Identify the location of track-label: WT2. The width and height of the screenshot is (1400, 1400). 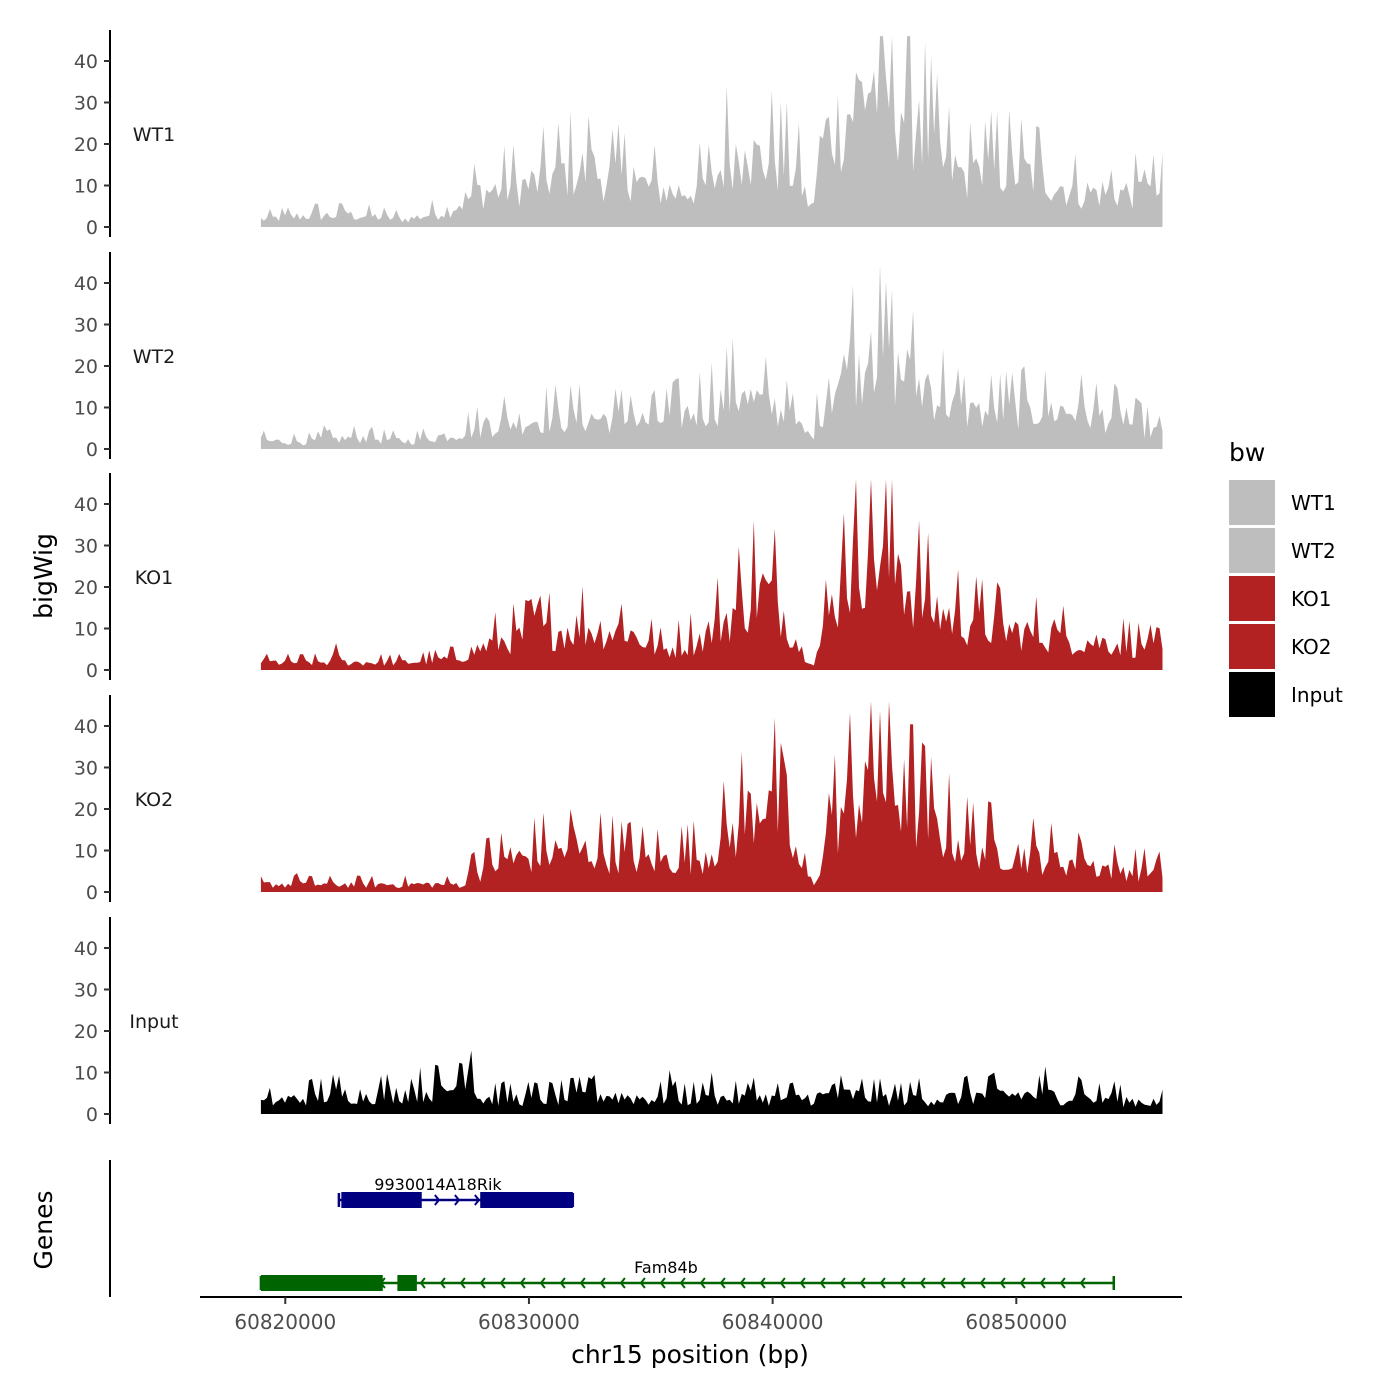
(154, 357).